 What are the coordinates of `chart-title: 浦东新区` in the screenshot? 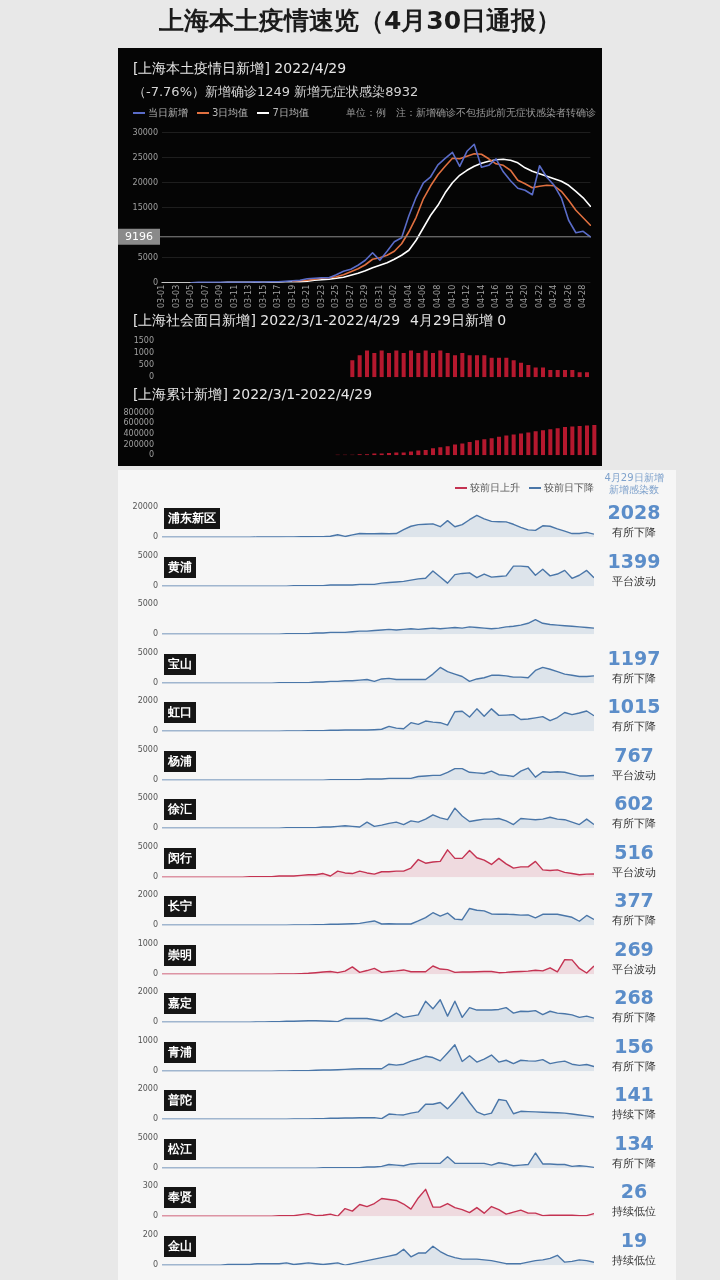 It's located at (192, 518).